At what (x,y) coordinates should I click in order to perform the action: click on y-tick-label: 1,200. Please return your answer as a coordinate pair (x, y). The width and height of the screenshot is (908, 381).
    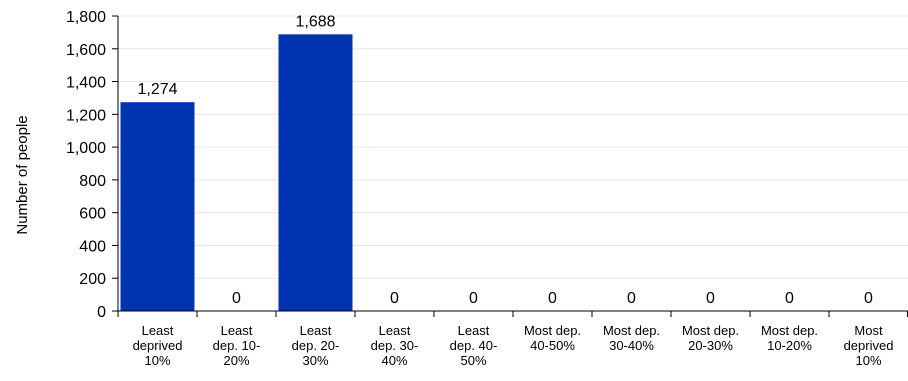
    Looking at the image, I should click on (86, 115).